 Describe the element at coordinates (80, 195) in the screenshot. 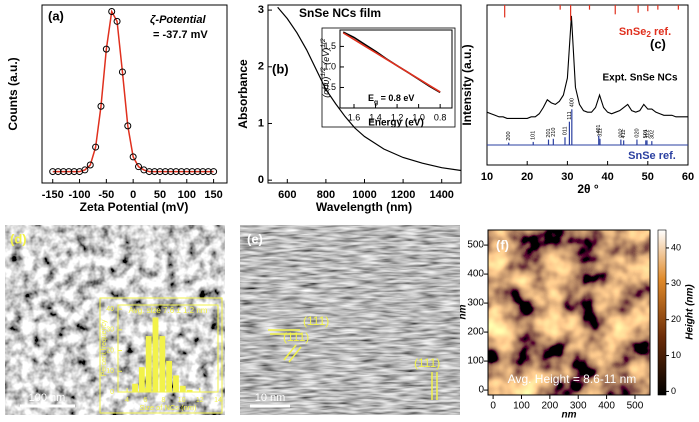

I see `x-tick-label: -100` at that location.